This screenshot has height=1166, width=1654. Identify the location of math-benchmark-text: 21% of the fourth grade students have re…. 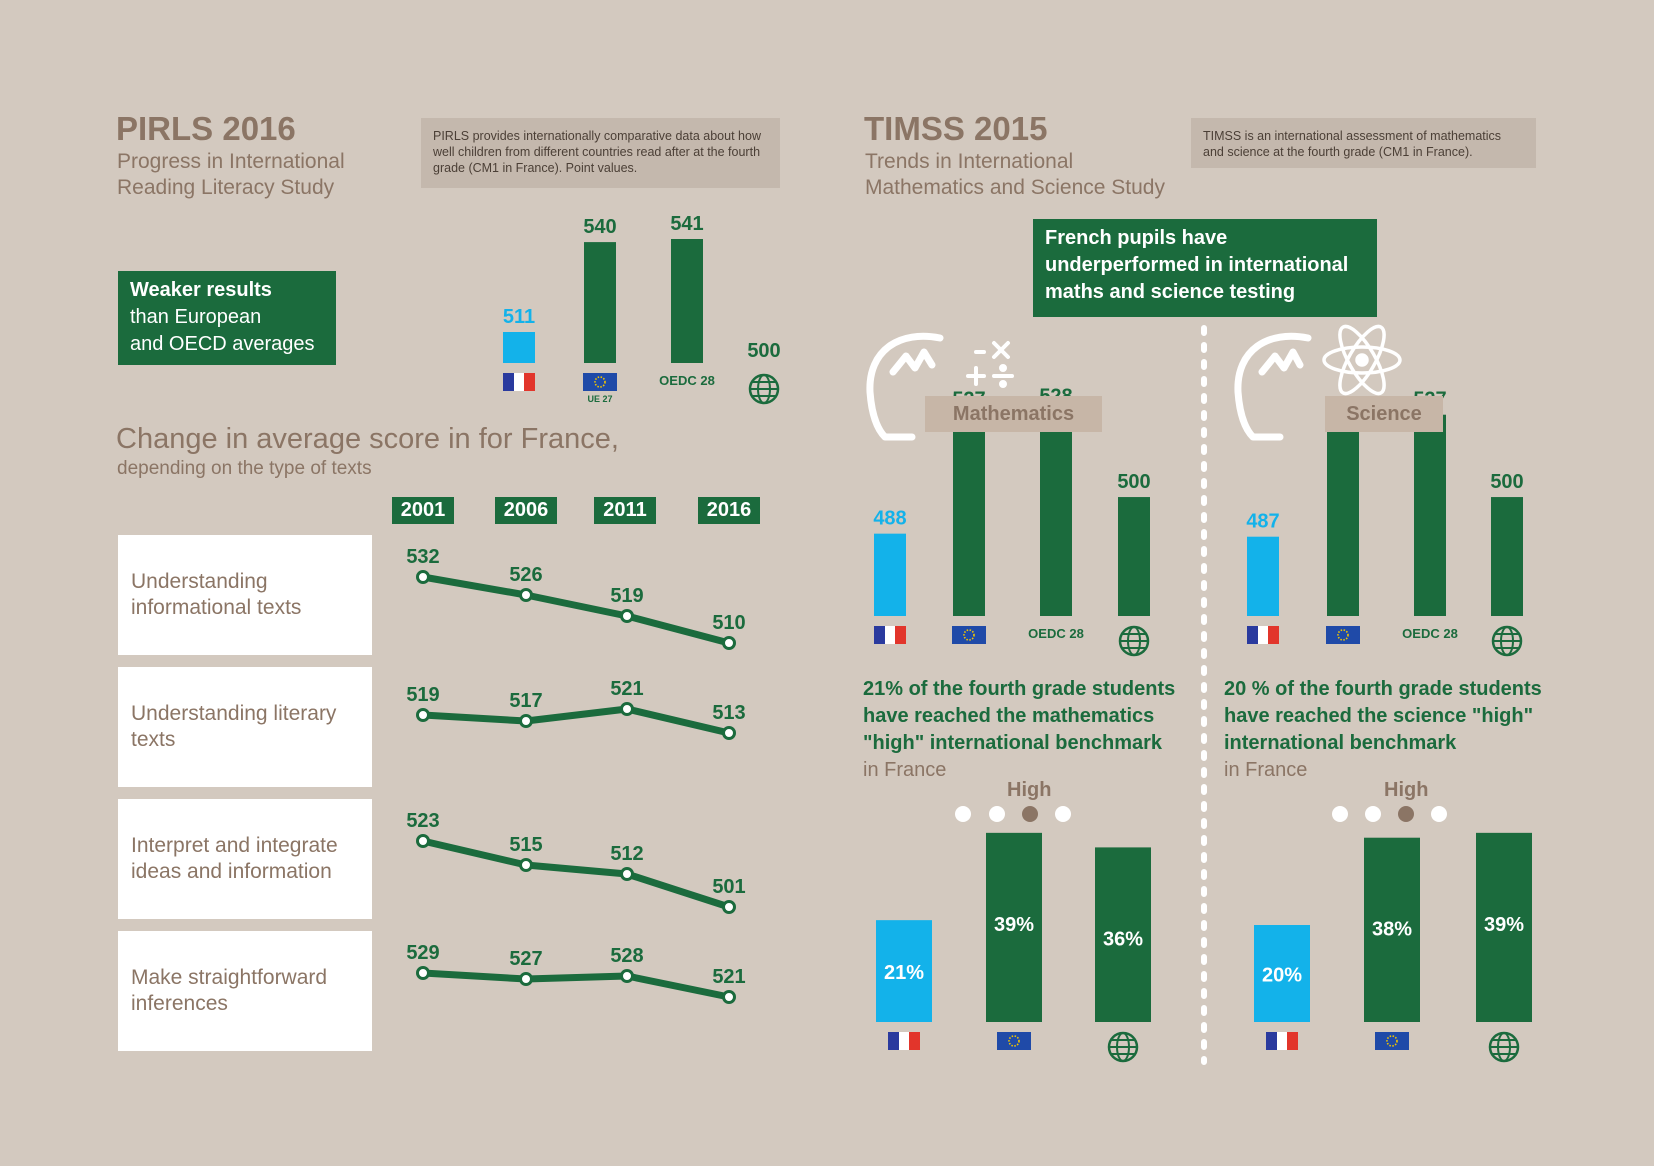
(1019, 729).